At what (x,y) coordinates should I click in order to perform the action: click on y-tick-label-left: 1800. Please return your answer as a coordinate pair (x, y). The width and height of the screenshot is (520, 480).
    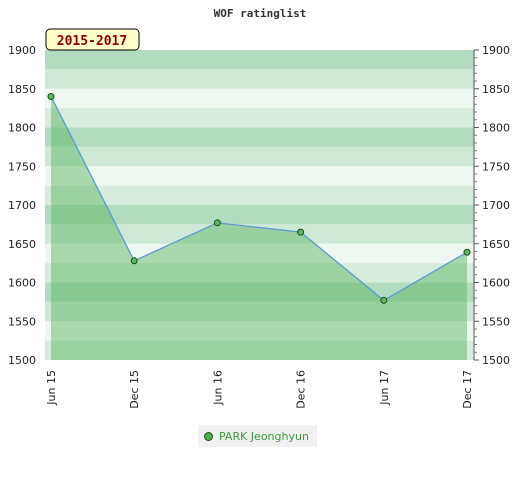
    Looking at the image, I should click on (22, 128).